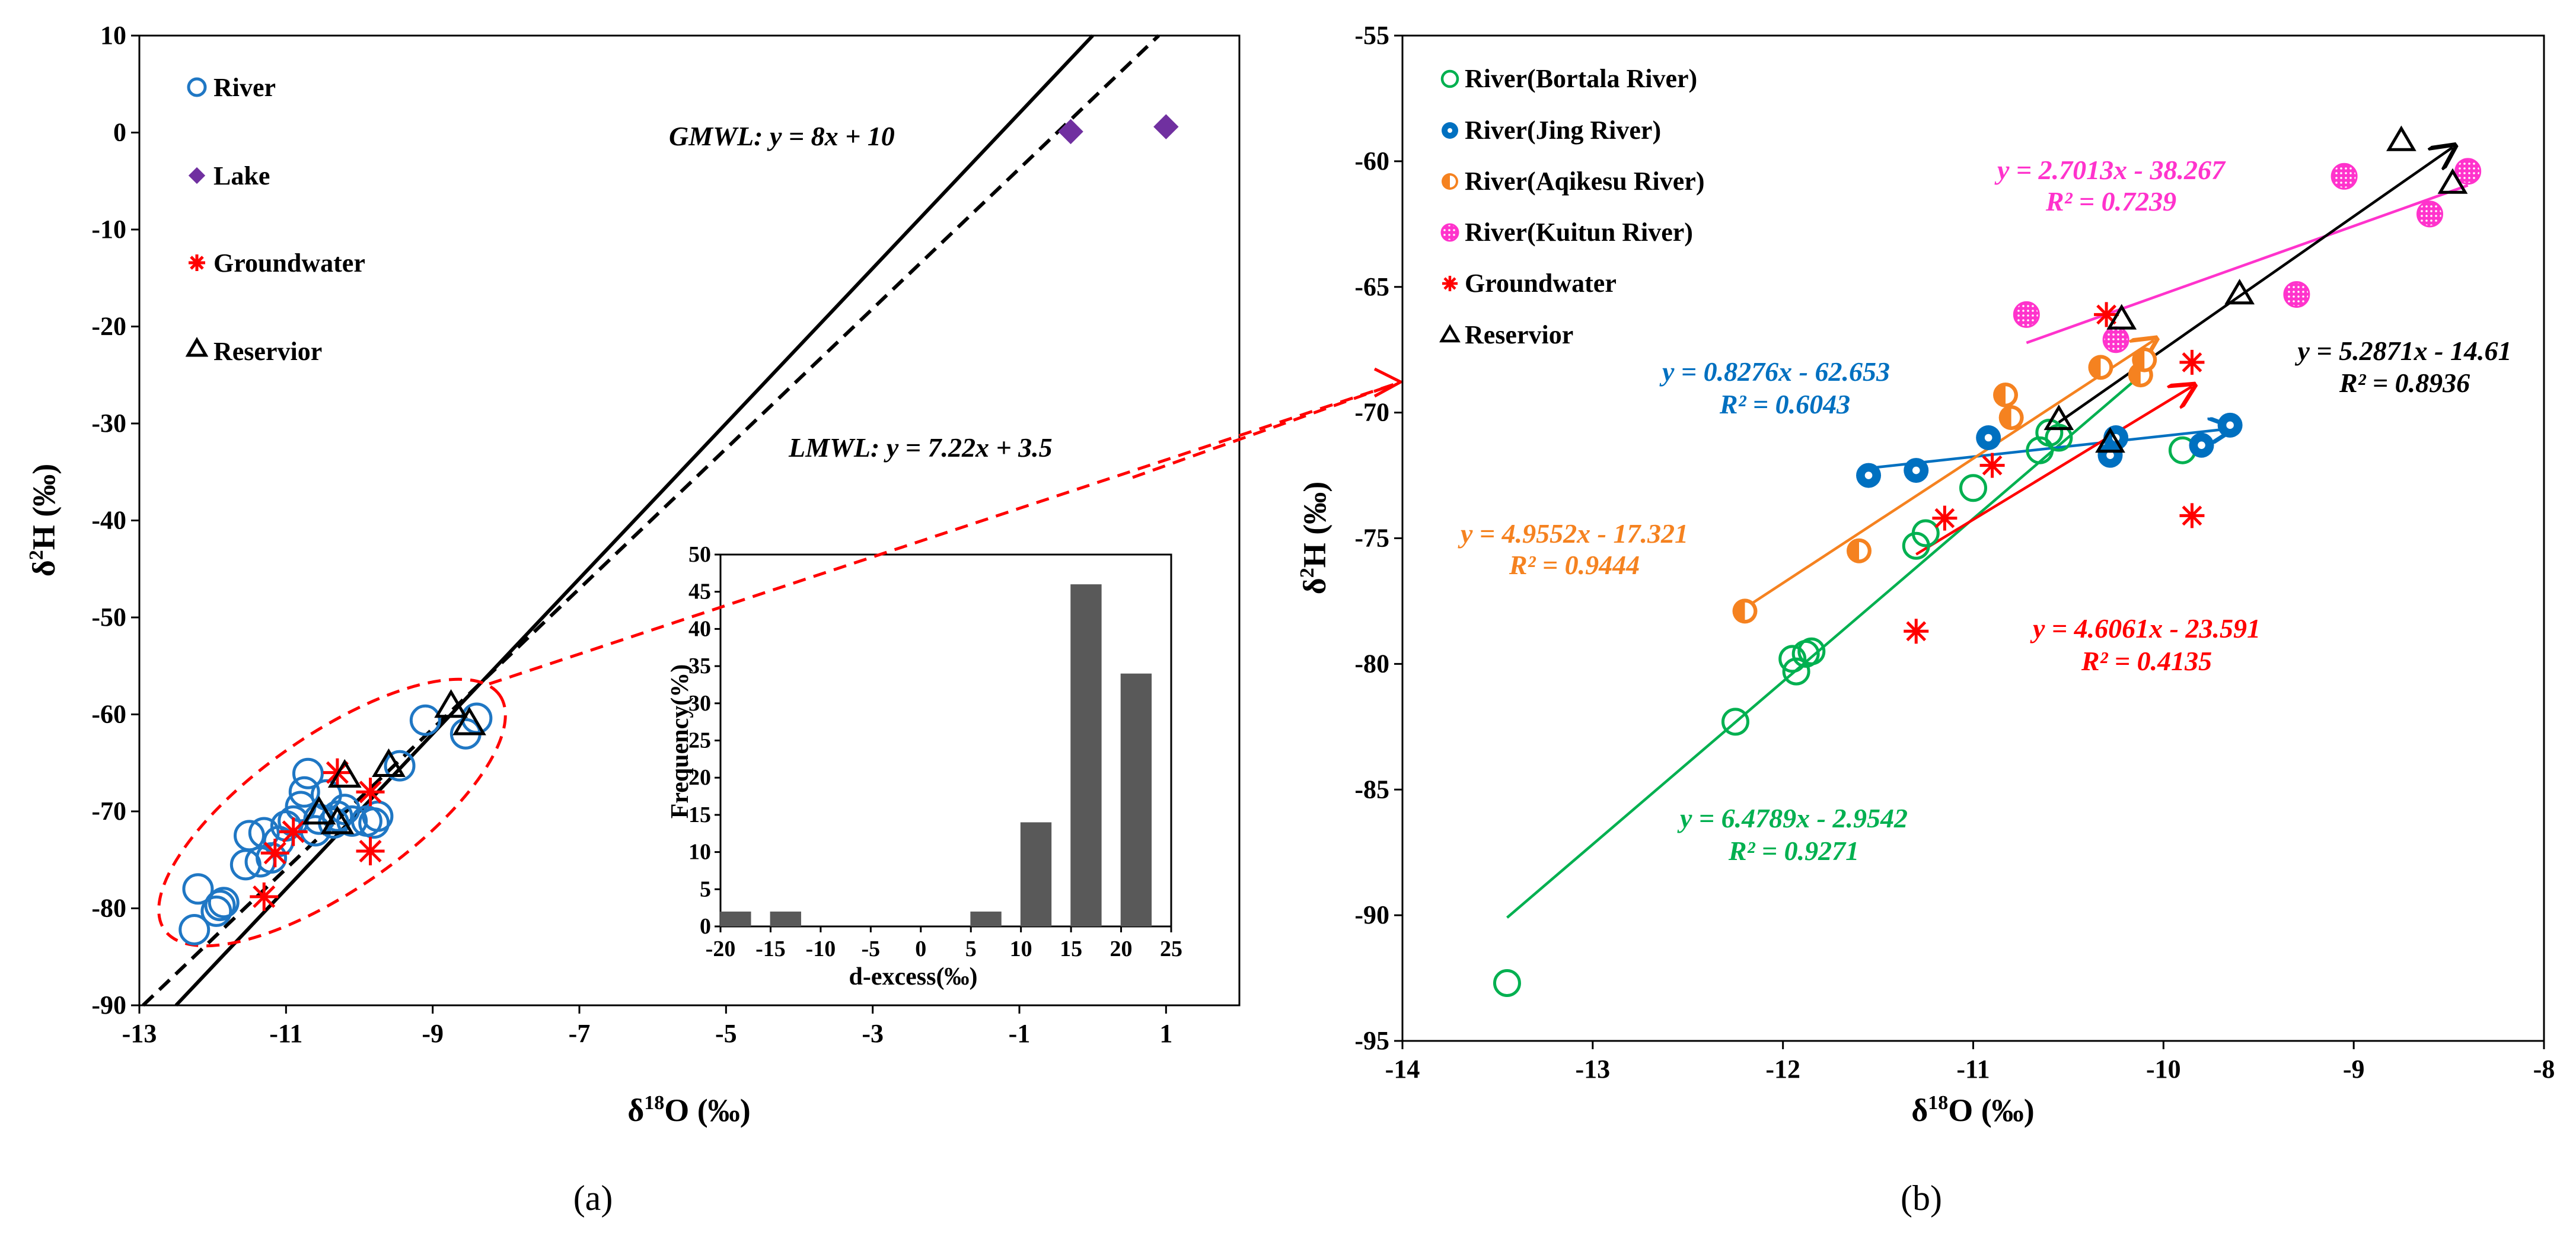 This screenshot has height=1239, width=2576. Describe the element at coordinates (944, 533) in the screenshot. I see `connector-line-lower` at that location.